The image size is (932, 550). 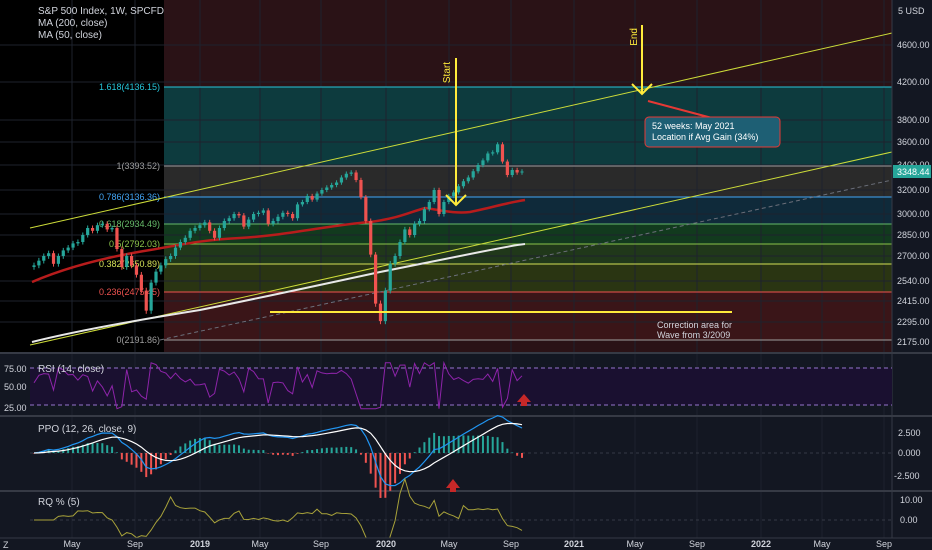 I want to click on last-price-label: 3348.44, so click(x=913, y=172).